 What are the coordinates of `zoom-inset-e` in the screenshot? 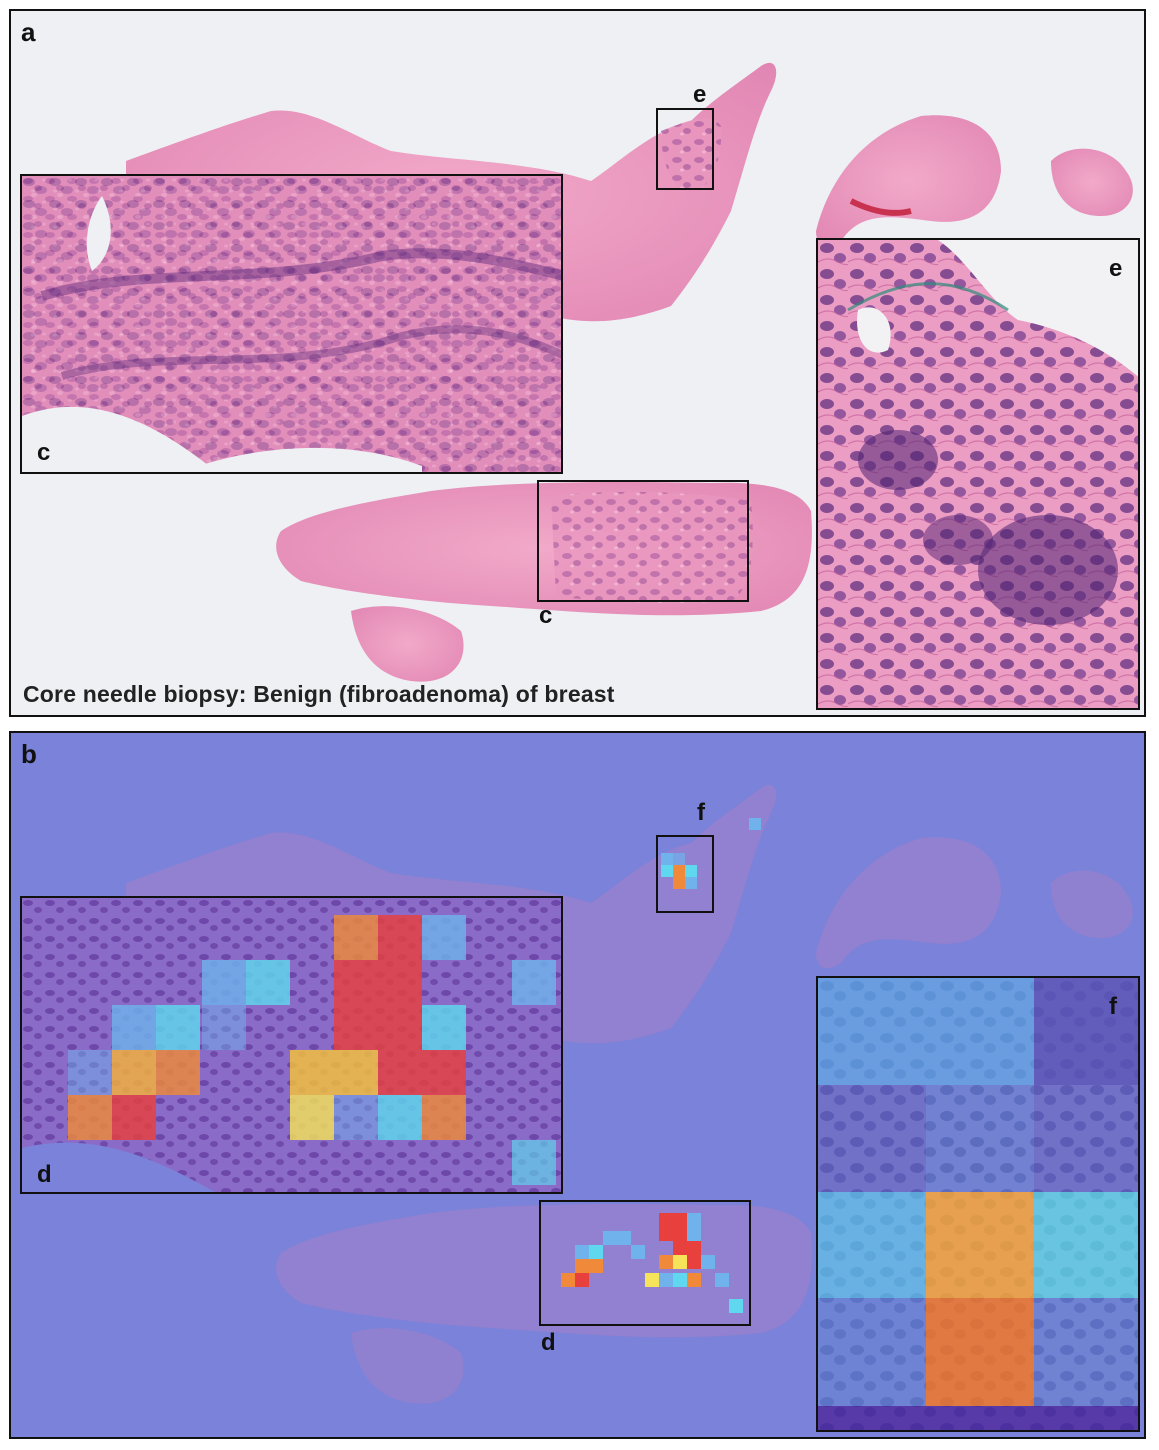 It's located at (978, 474).